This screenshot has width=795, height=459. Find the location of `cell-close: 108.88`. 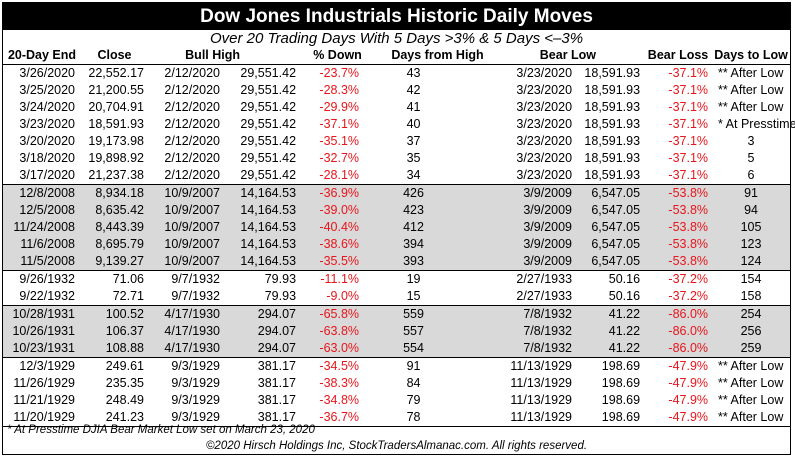

cell-close: 108.88 is located at coordinates (114, 349).